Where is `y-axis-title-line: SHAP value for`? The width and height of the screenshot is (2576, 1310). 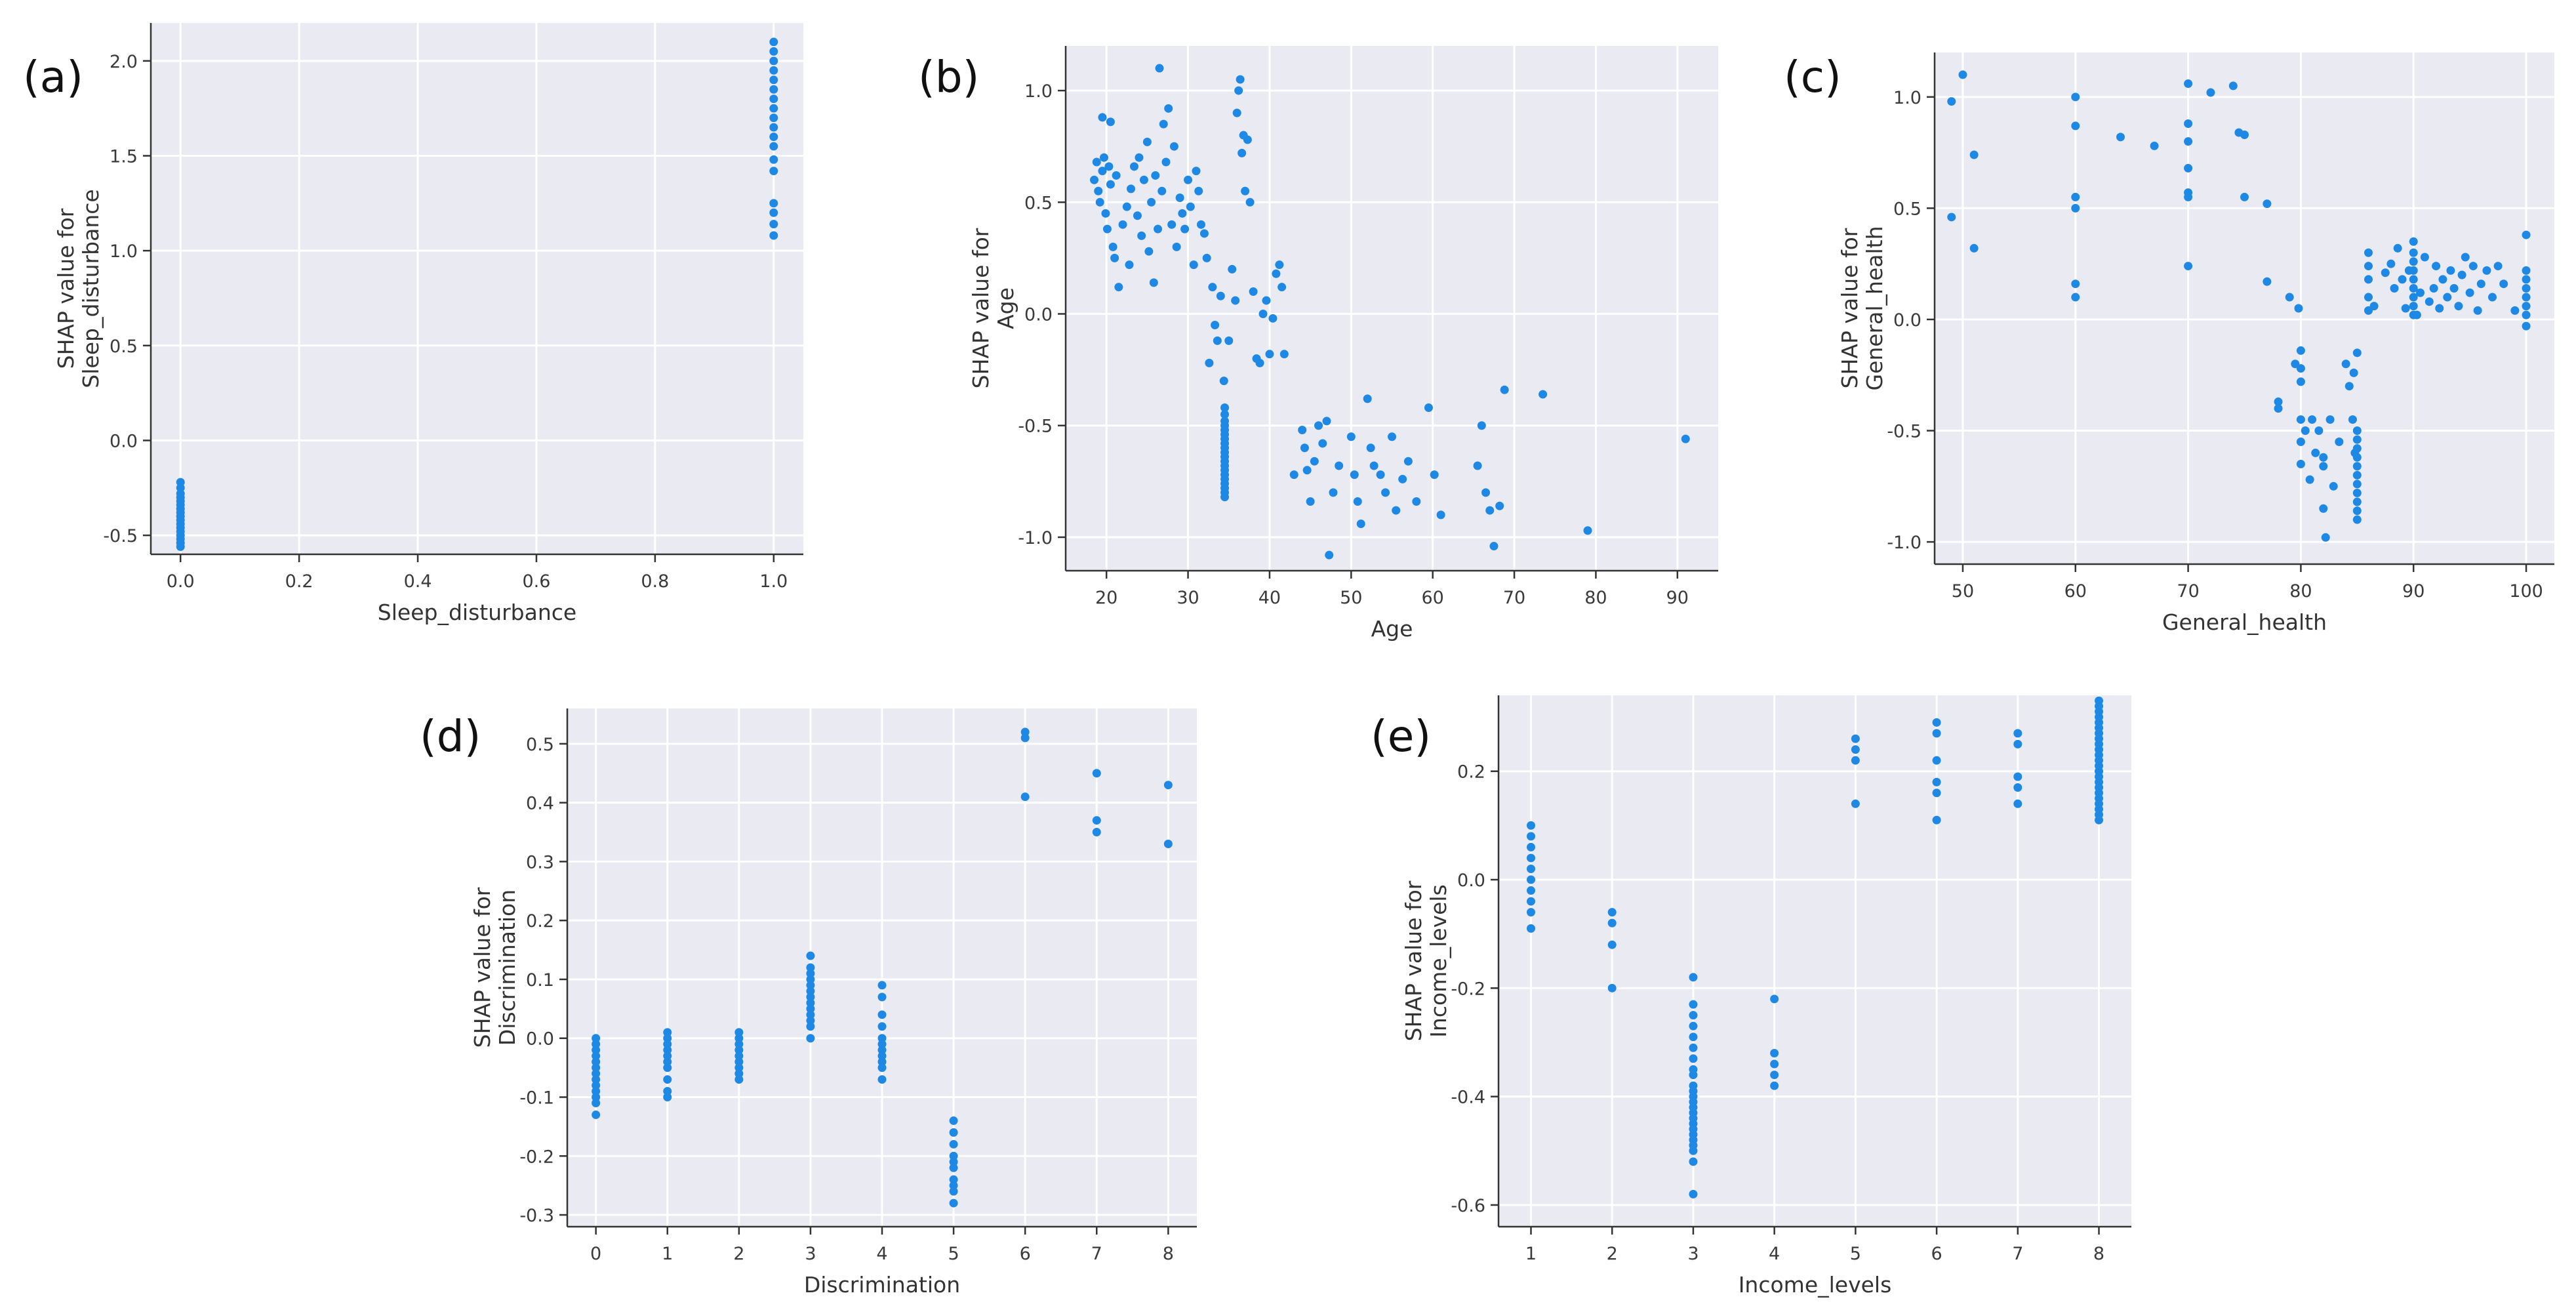 y-axis-title-line: SHAP value for is located at coordinates (482, 967).